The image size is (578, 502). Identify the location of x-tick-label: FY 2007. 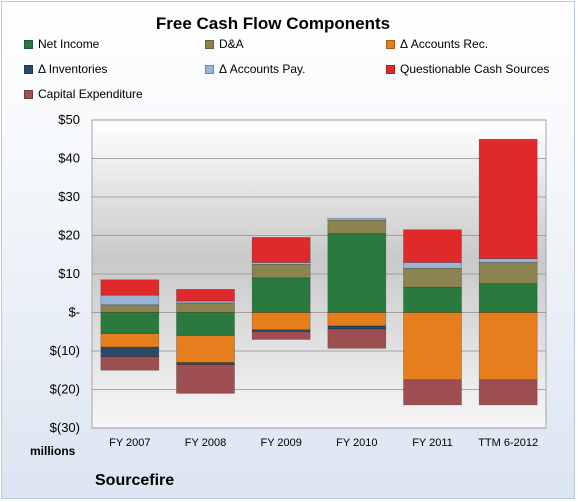
(129, 443).